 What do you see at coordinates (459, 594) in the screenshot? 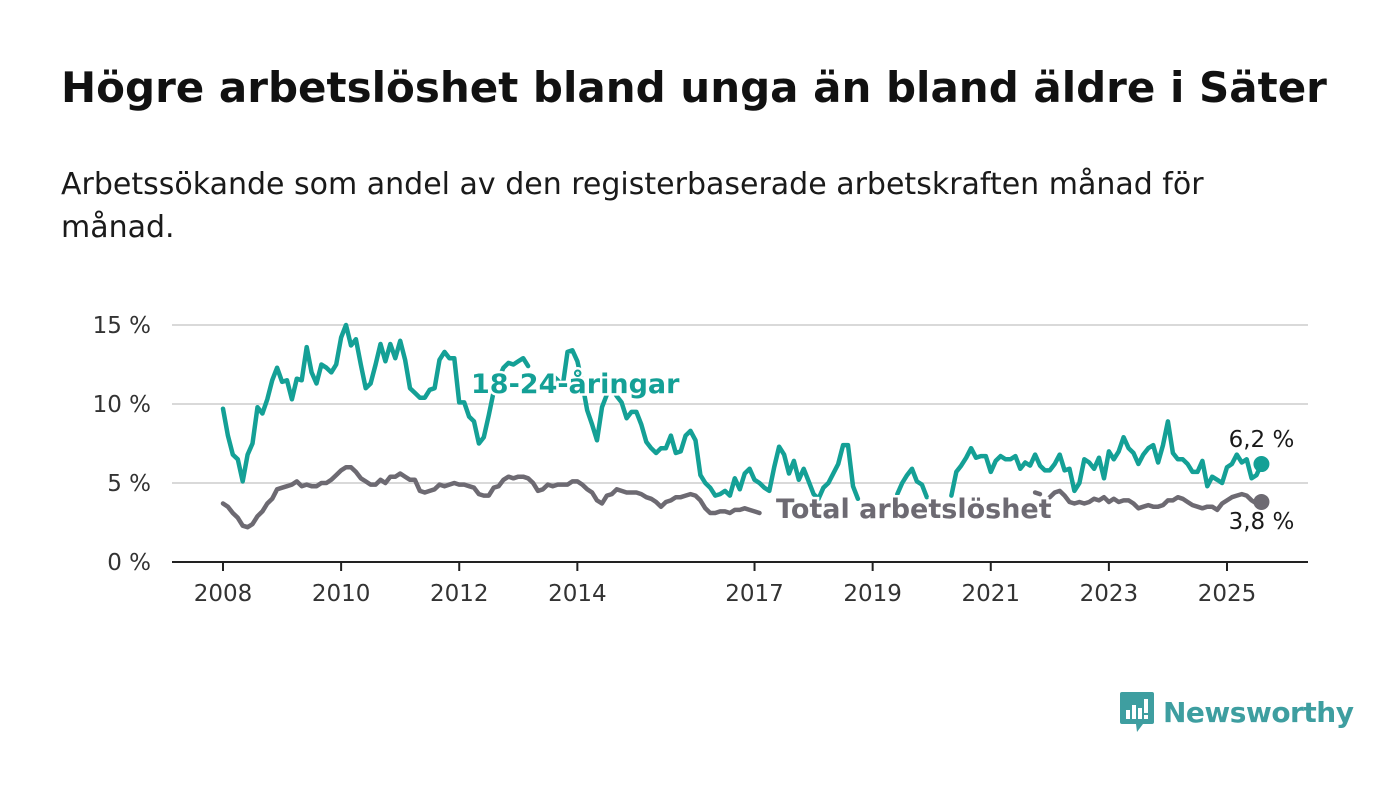
I see `x-tick-label: 2012` at bounding box center [459, 594].